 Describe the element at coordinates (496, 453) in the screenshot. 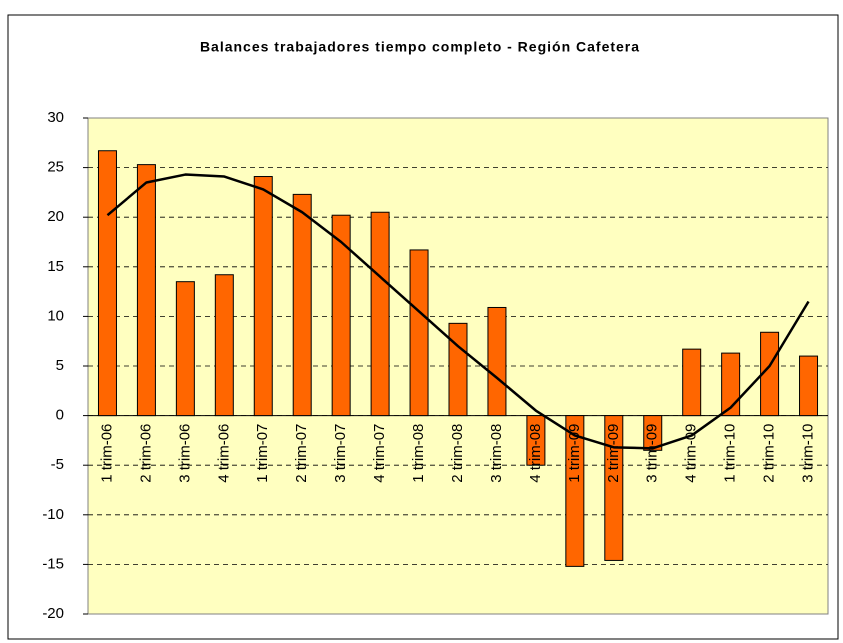

I see `x-tick-label: 3 trim-08` at that location.